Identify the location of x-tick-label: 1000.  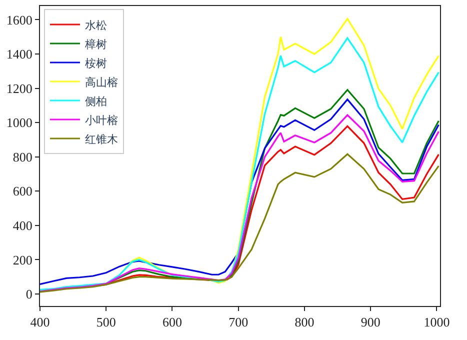
(437, 322).